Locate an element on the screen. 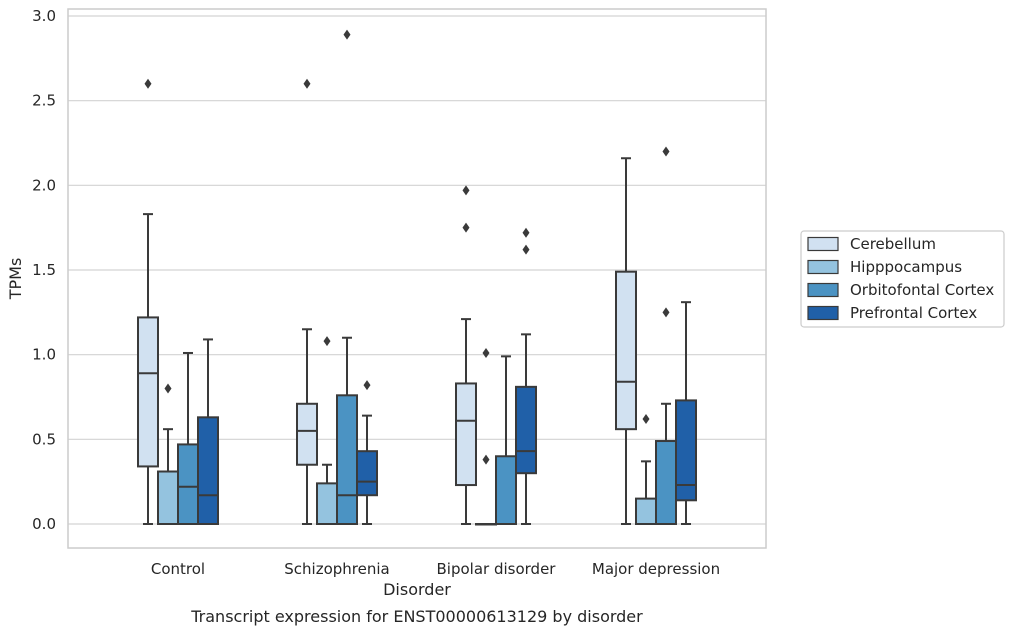  y-tick-label: 1.0 is located at coordinates (44, 355).